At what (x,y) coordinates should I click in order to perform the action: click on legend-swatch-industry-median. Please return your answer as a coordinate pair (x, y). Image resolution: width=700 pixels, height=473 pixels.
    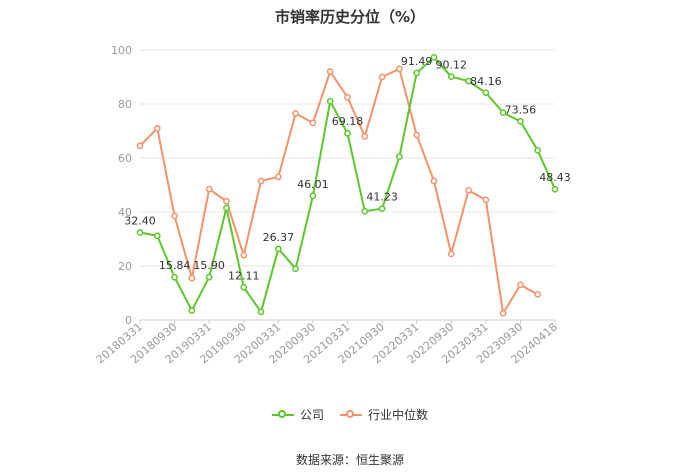
    Looking at the image, I should click on (351, 415).